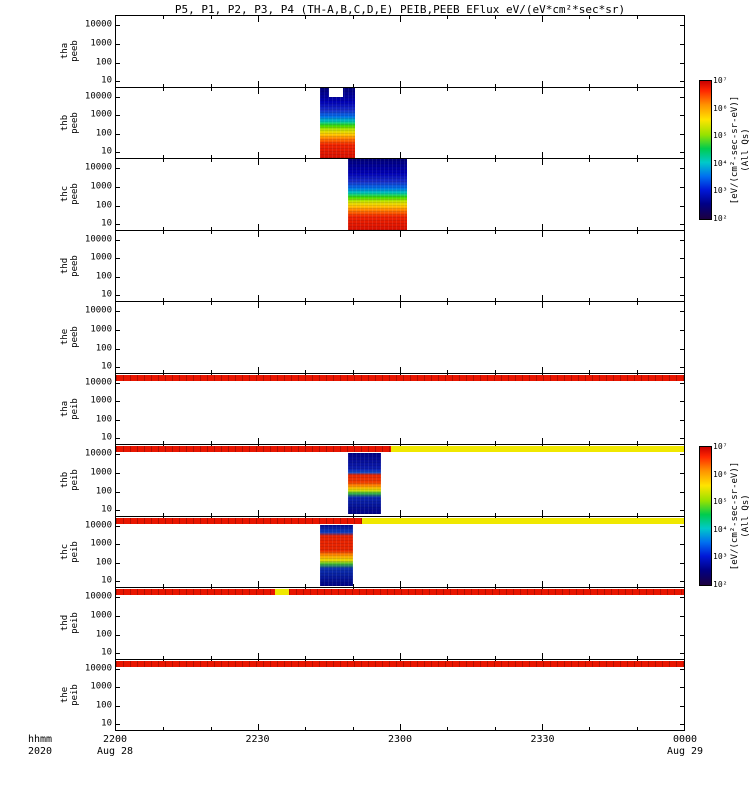  Describe the element at coordinates (336, 92) in the screenshot. I see `burst-data-gap` at that location.